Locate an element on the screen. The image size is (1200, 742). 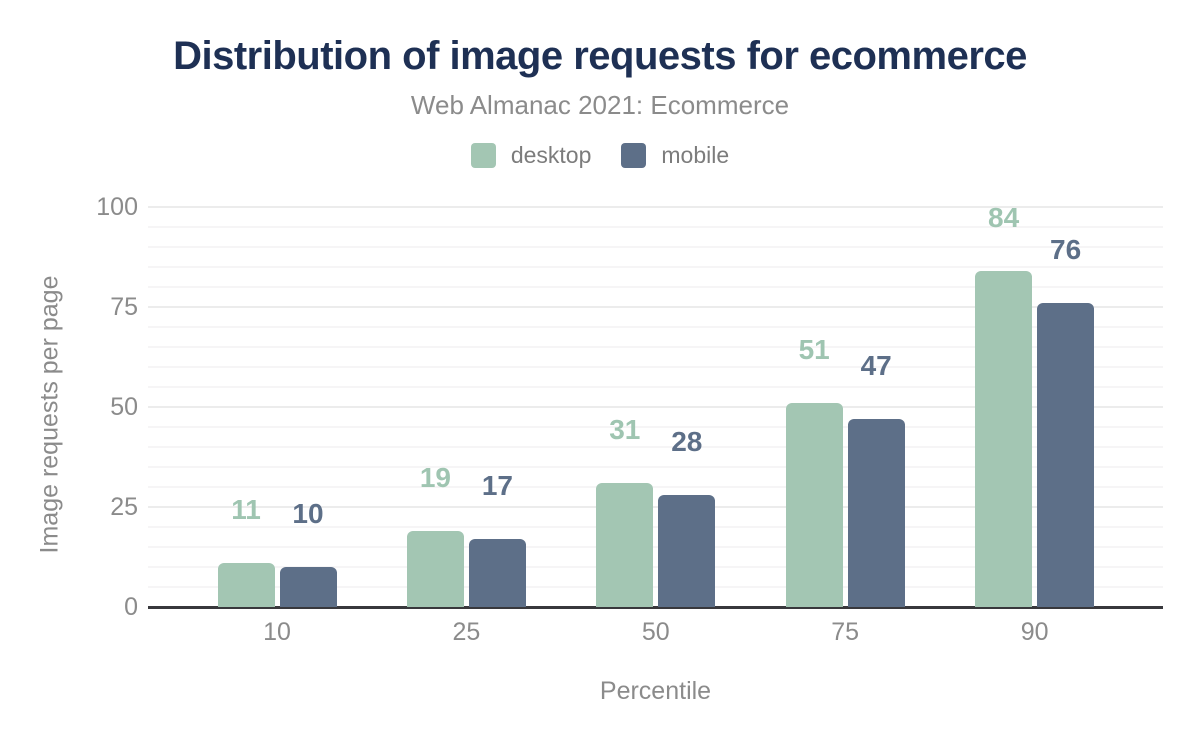
x-tick-label-75: 75 is located at coordinates (845, 632).